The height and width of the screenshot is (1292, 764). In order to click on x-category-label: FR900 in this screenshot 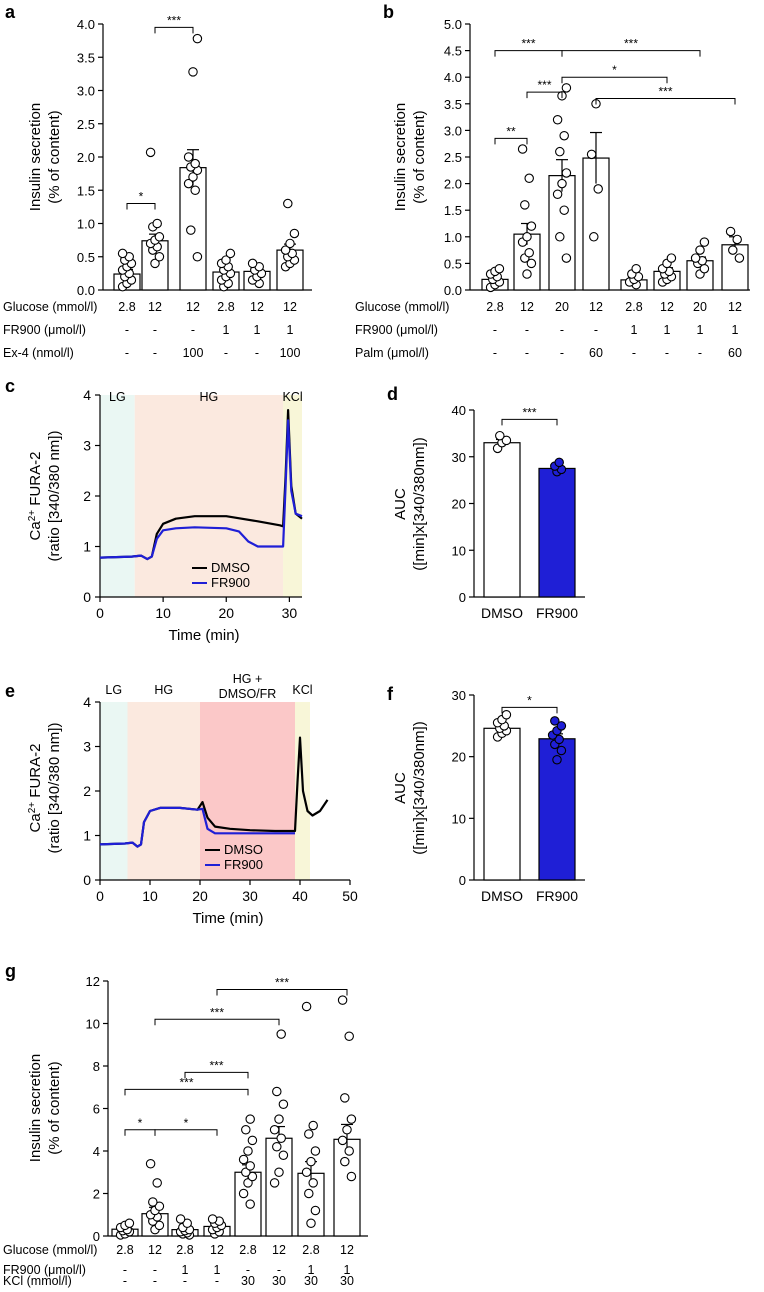, I will do `click(557, 896)`.